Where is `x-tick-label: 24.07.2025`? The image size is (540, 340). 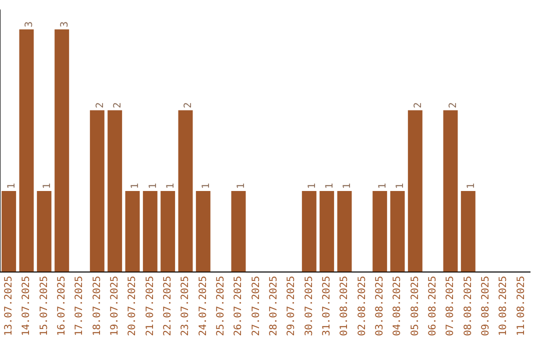
x-tick-label: 24.07.2025 is located at coordinates (203, 306).